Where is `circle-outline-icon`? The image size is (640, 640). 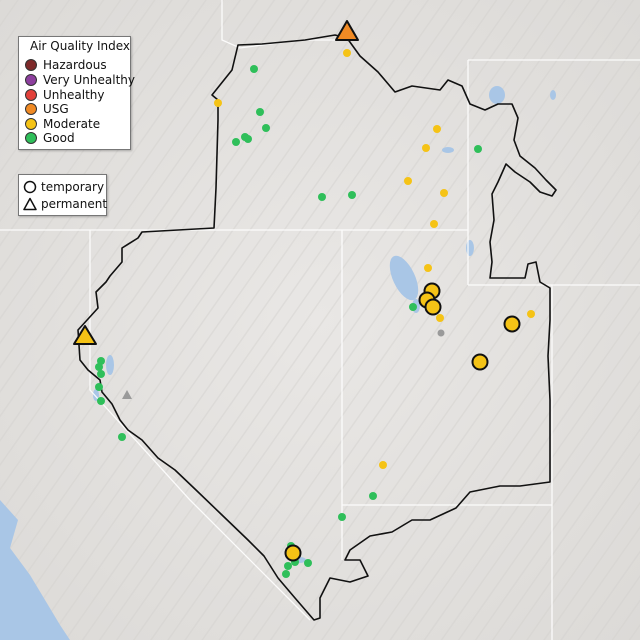
circle-outline-icon is located at coordinates (30, 187).